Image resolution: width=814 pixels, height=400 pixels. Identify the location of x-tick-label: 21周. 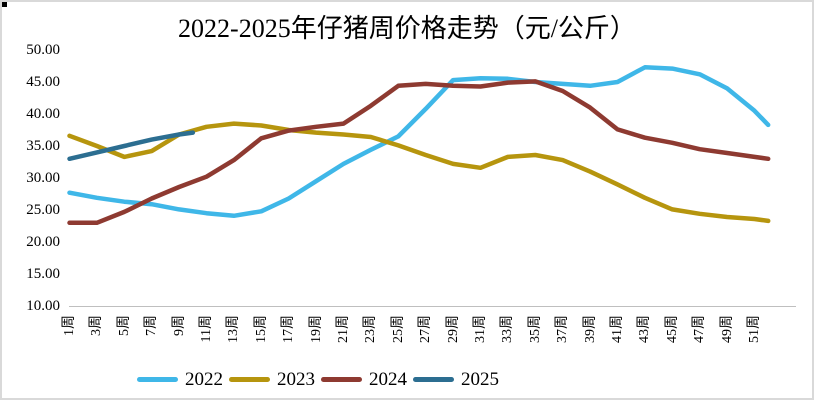
(343, 329).